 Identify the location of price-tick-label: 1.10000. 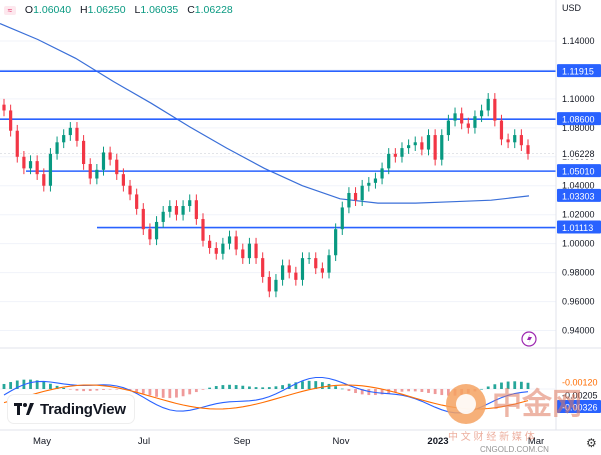
(578, 99).